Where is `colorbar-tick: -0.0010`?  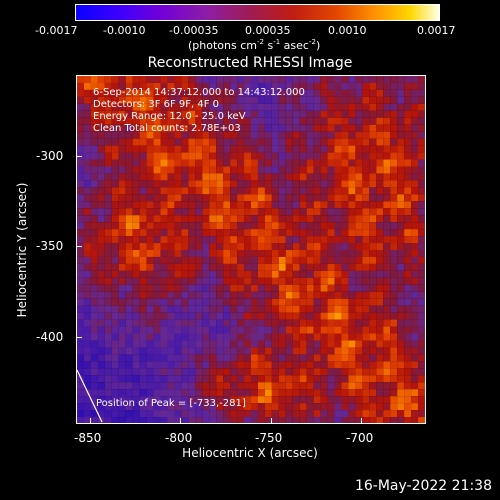
colorbar-tick: -0.0010 is located at coordinates (124, 30).